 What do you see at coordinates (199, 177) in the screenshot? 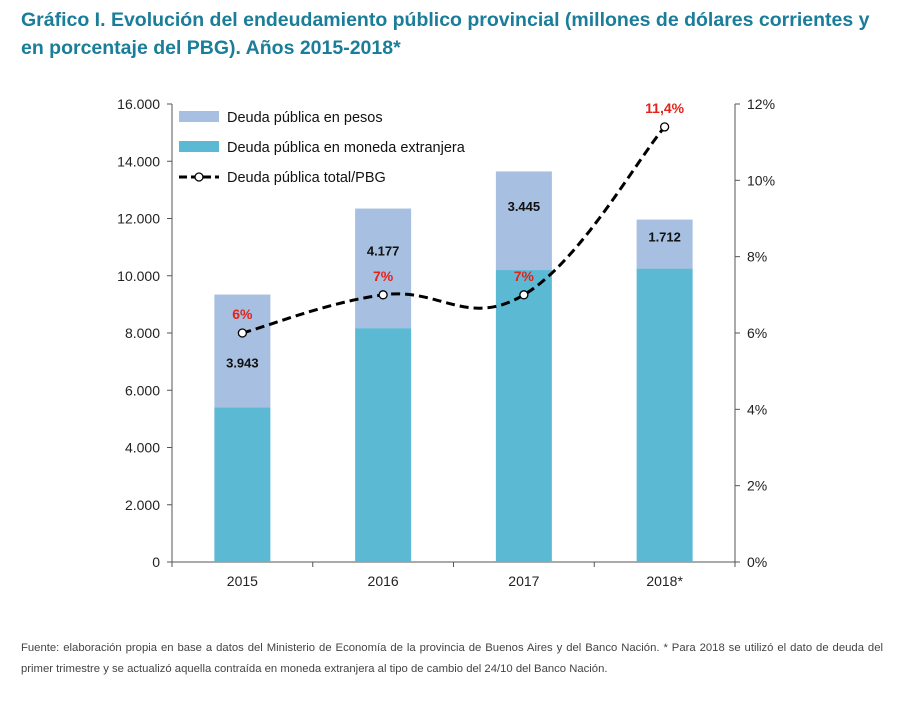
I see `legend-swatch-point` at bounding box center [199, 177].